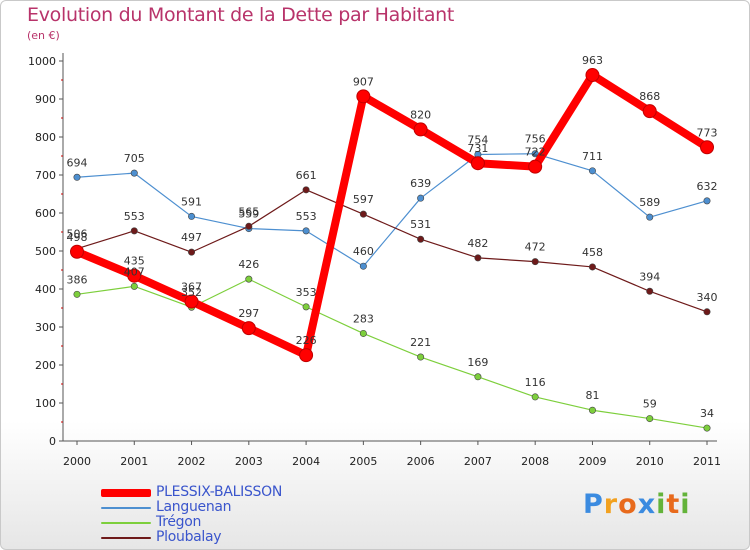  I want to click on legend-label: PLESSIX-BALISSON, so click(219, 492).